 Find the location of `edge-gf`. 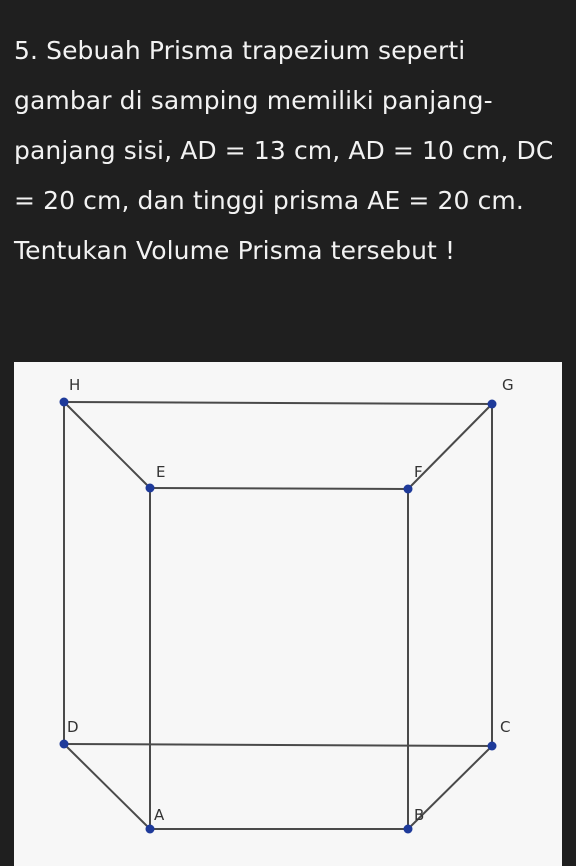

edge-gf is located at coordinates (450, 446).